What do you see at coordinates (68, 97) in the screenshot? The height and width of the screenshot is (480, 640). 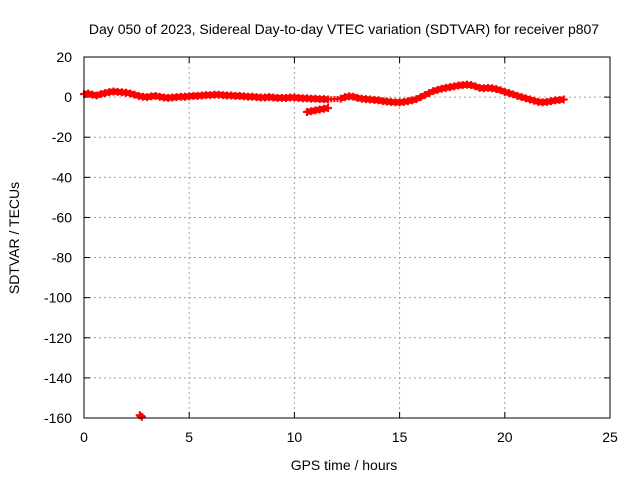 I see `y-tick-label: 0` at bounding box center [68, 97].